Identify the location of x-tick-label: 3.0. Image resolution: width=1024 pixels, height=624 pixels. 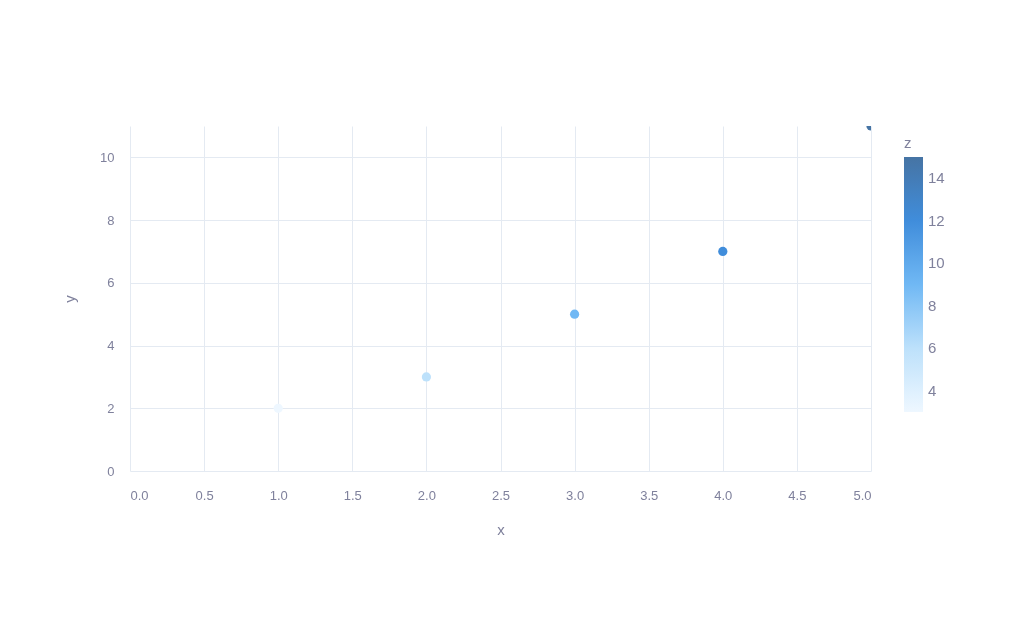
(575, 495).